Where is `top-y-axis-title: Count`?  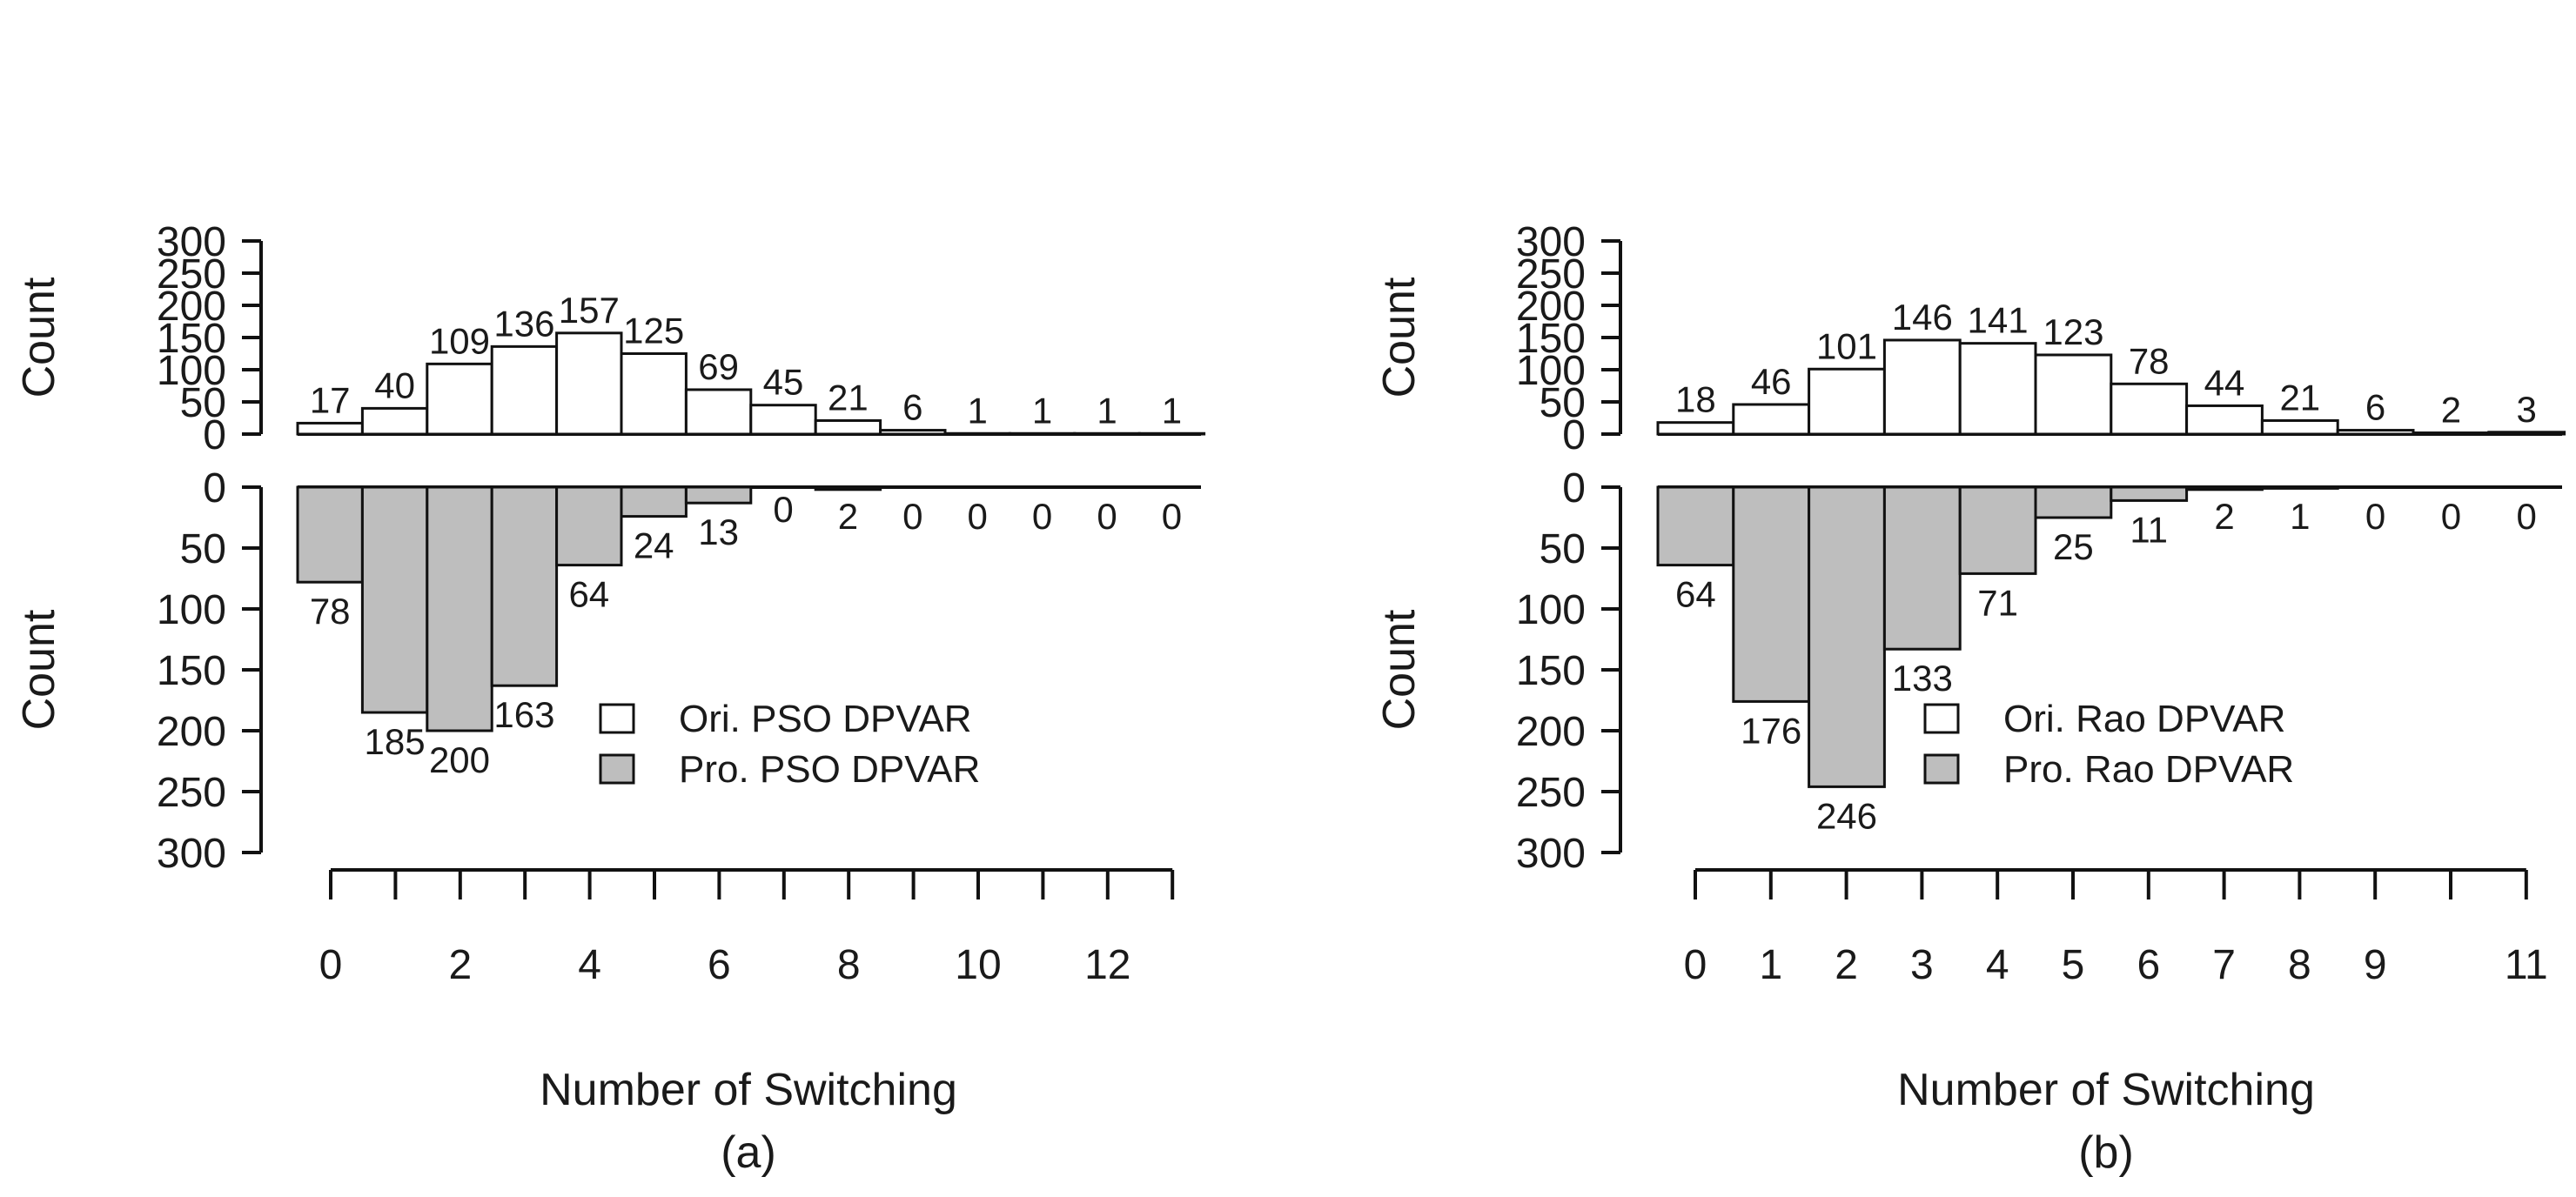 top-y-axis-title: Count is located at coordinates (39, 337).